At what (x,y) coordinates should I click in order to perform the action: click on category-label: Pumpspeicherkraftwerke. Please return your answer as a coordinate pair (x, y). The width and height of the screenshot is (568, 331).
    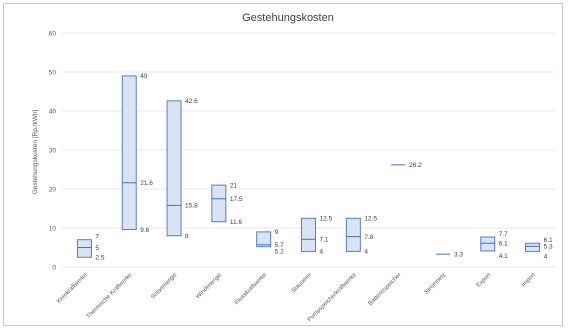
    Looking at the image, I should click on (332, 297).